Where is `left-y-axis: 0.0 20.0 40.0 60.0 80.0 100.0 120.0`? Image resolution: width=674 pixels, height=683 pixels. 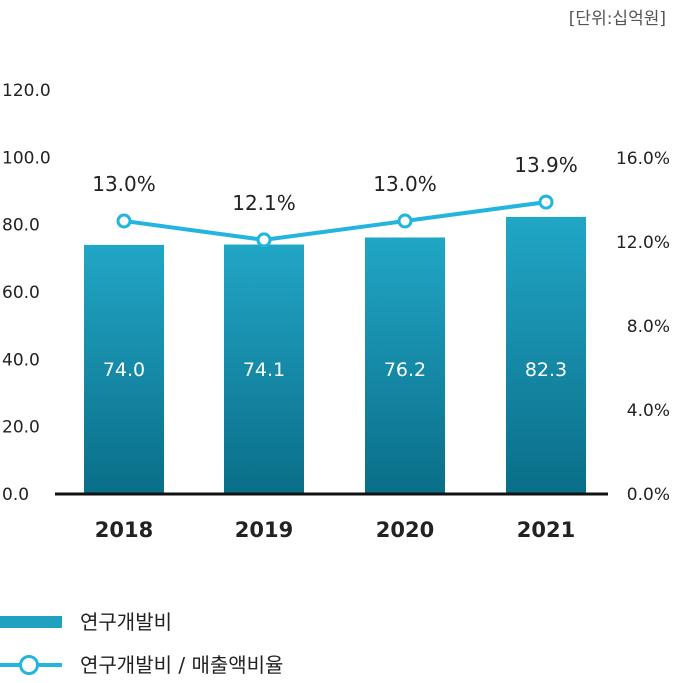
left-y-axis: 0.0 20.0 40.0 60.0 80.0 100.0 120.0 is located at coordinates (26, 293).